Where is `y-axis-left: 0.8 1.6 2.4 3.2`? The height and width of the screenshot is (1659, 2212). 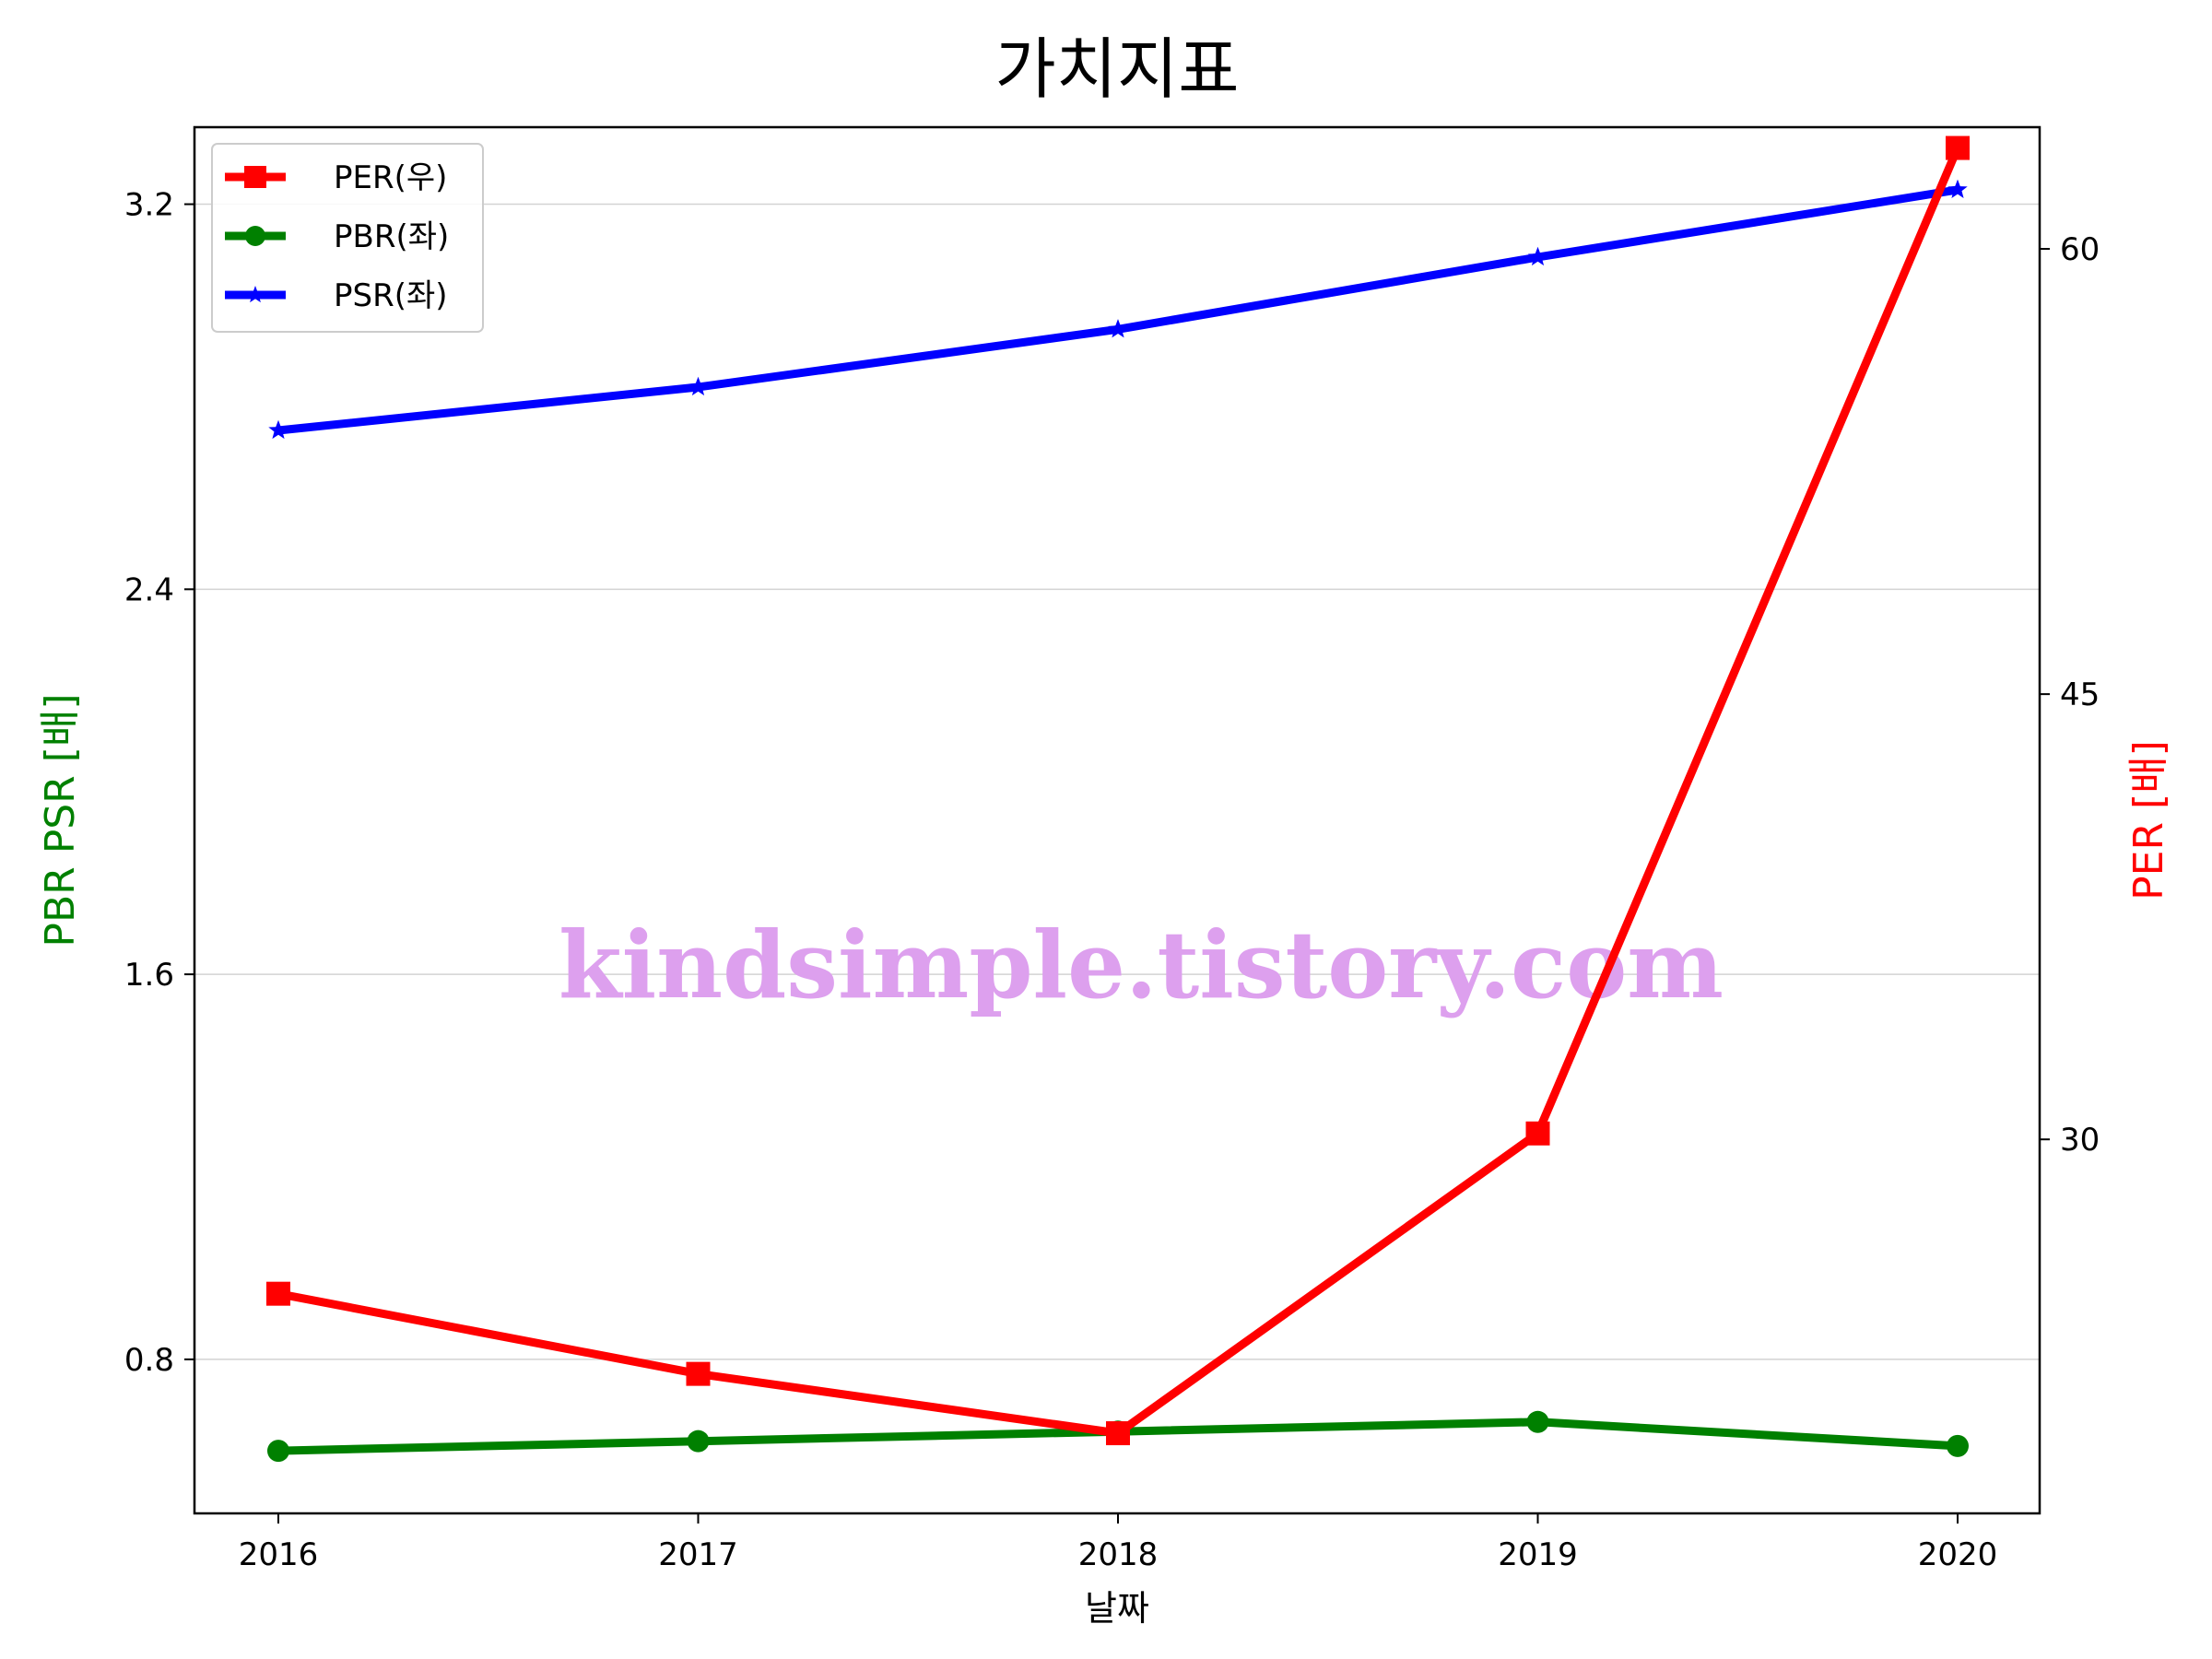
y-axis-left: 0.8 1.6 2.4 3.2 is located at coordinates (159, 783).